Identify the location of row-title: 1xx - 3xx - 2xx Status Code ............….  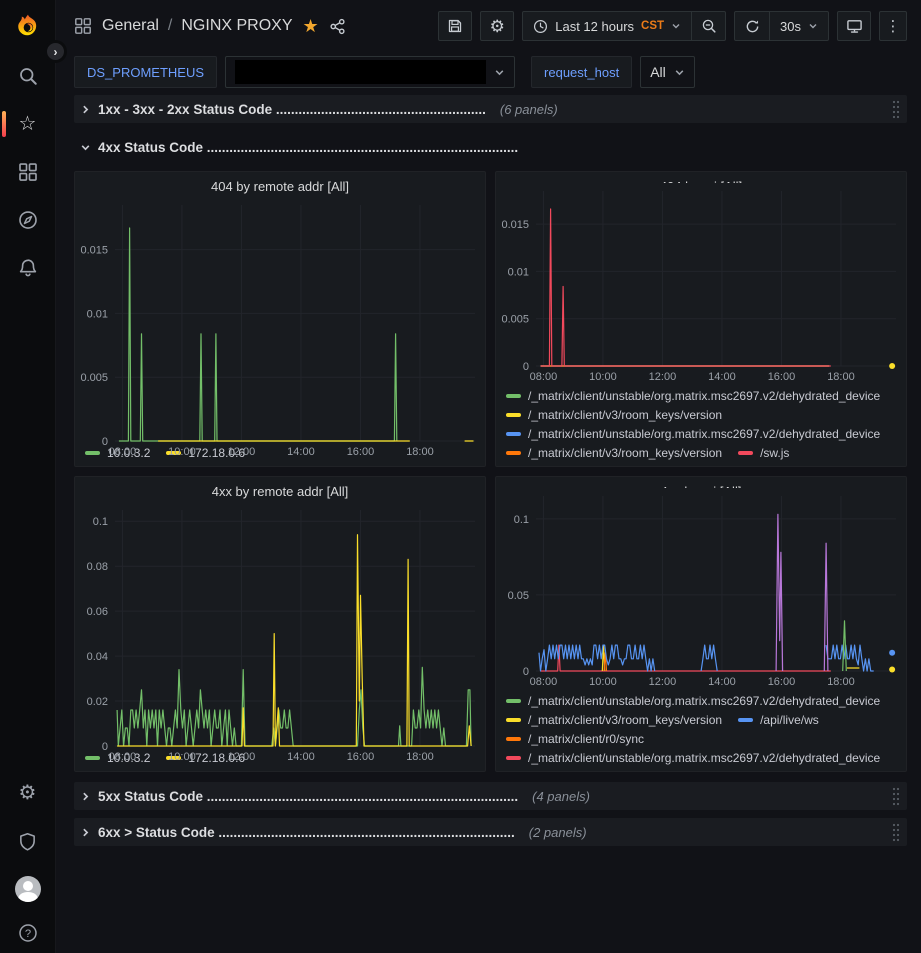
(292, 109).